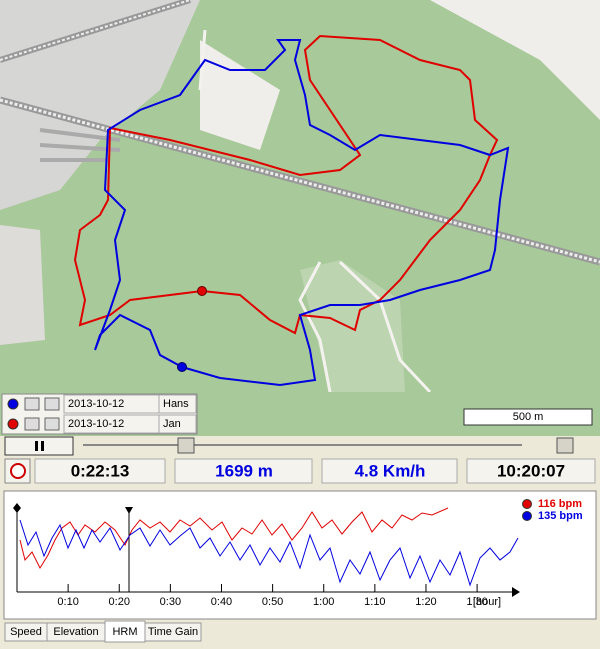 This screenshot has height=649, width=600. Describe the element at coordinates (425, 602) in the screenshot. I see `x-tick-label: 1:20` at that location.